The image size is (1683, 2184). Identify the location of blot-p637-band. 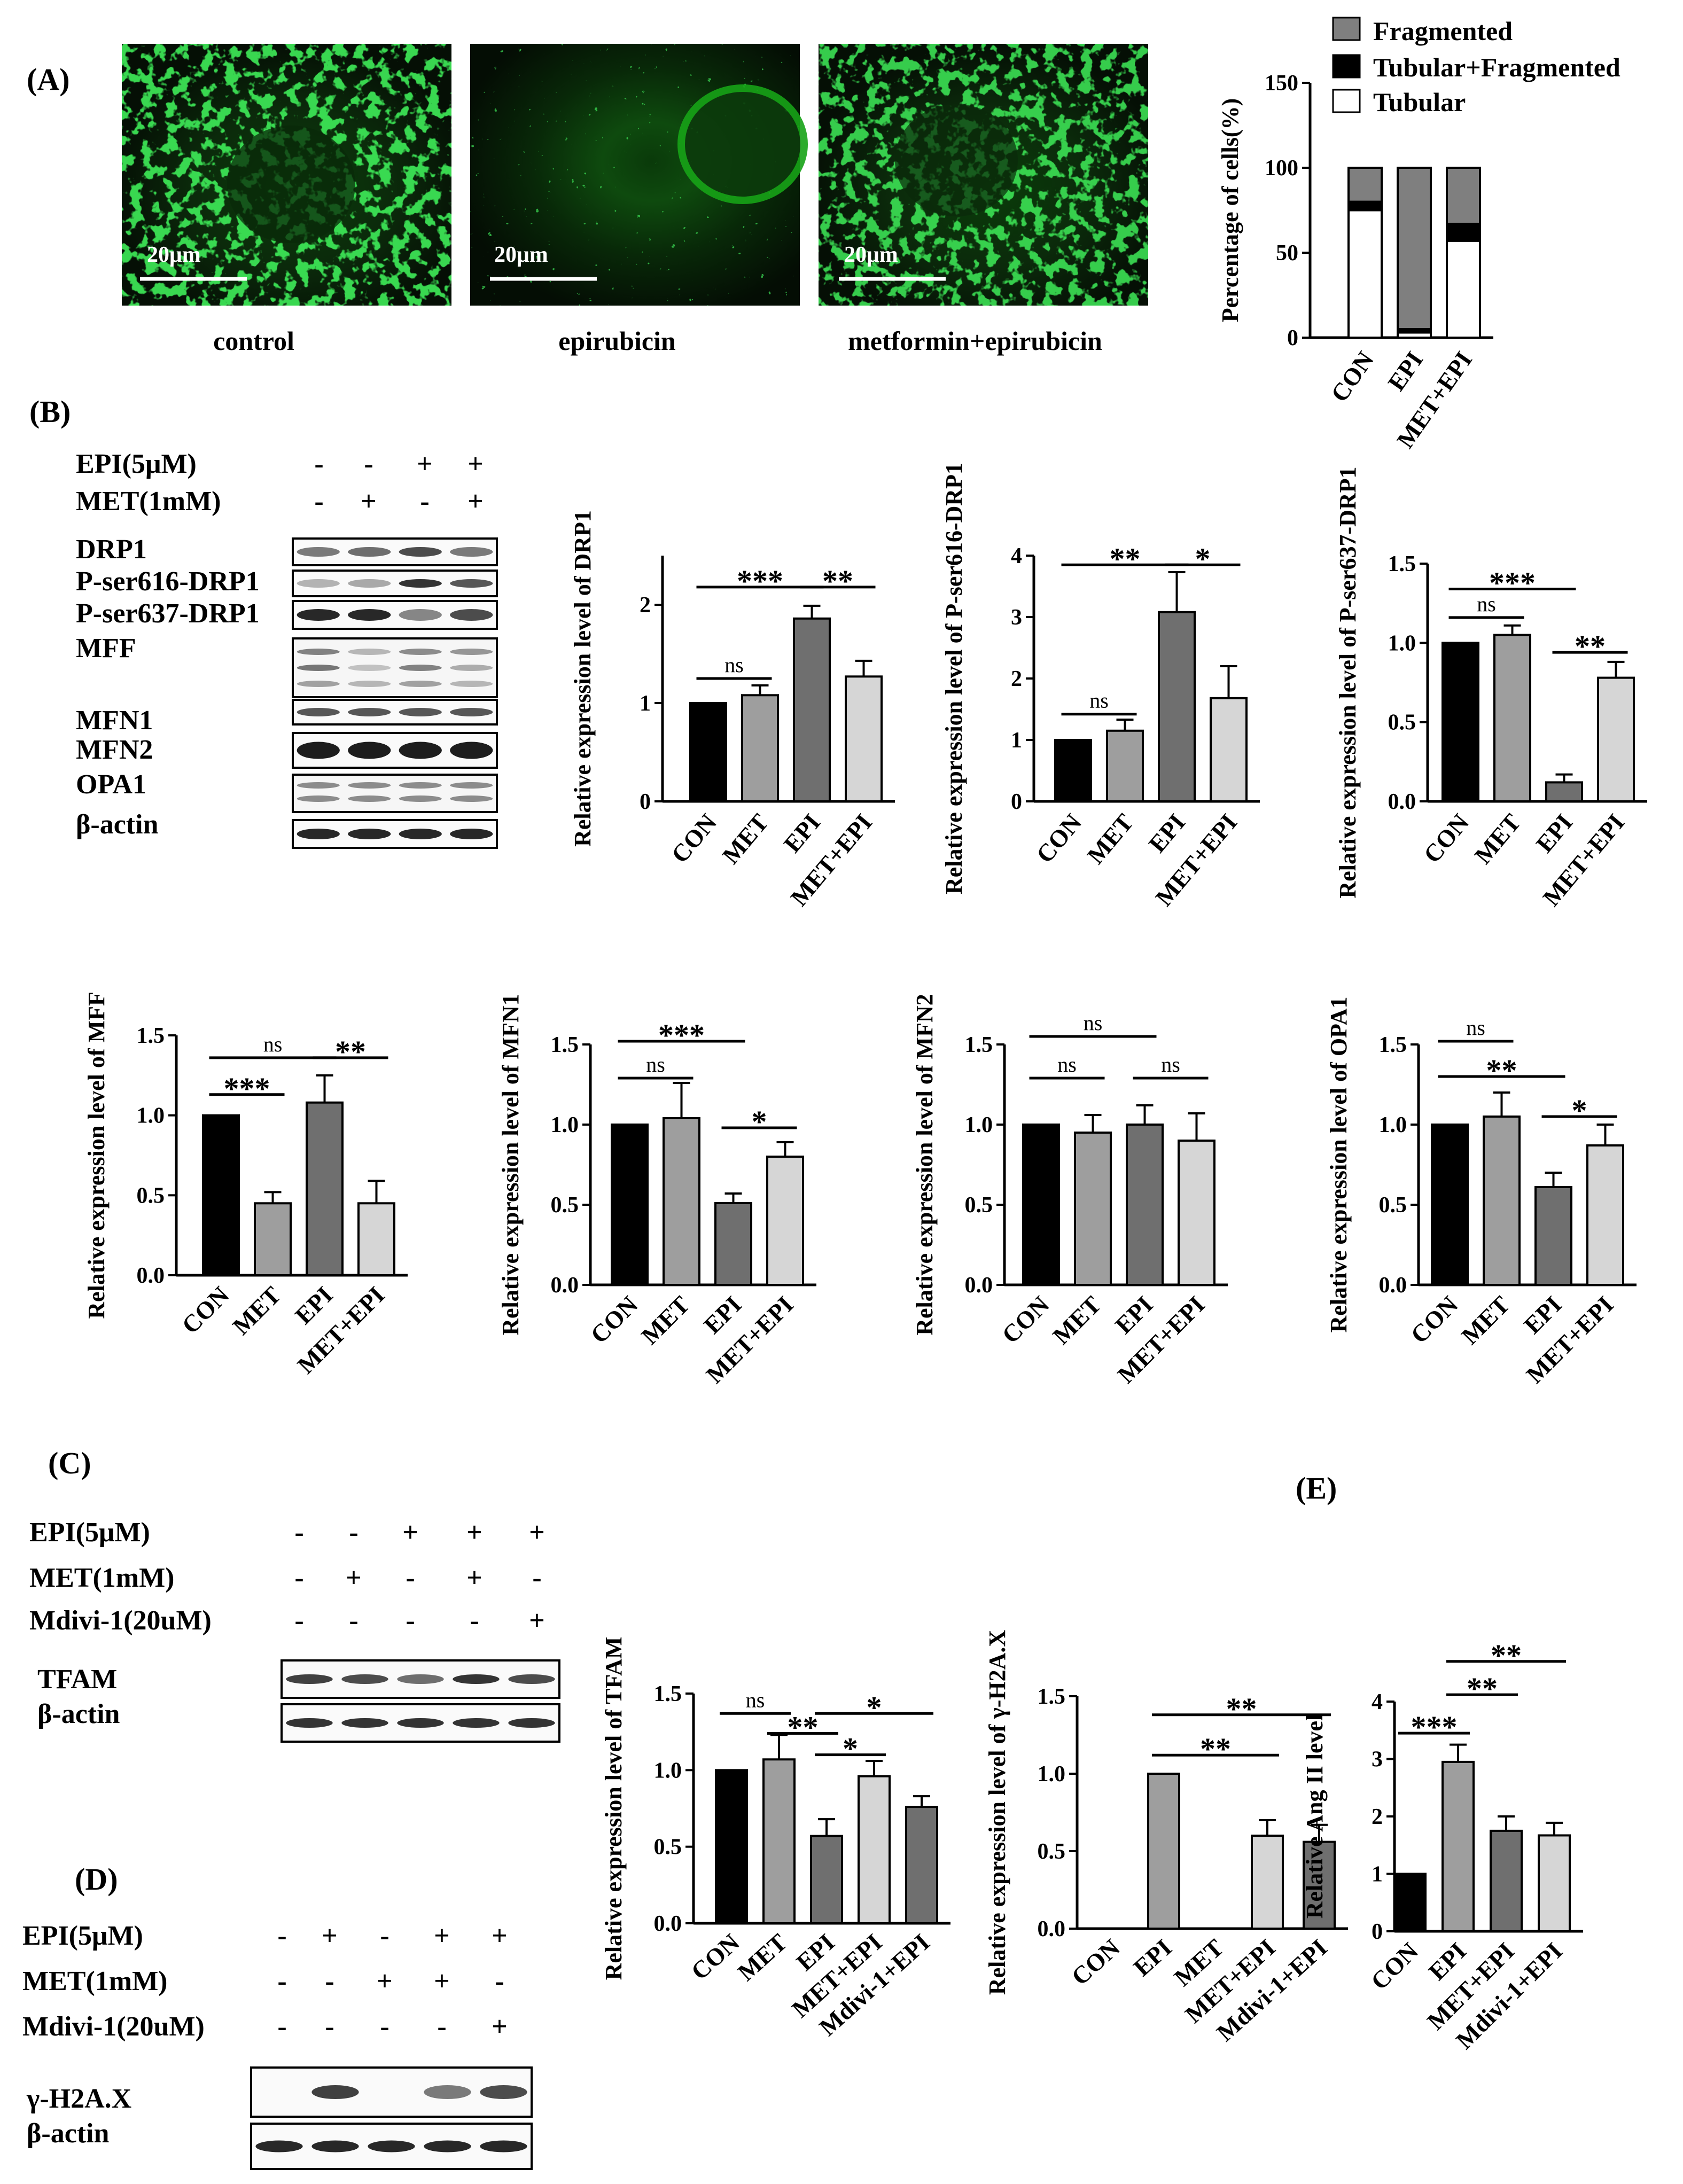
(420, 615).